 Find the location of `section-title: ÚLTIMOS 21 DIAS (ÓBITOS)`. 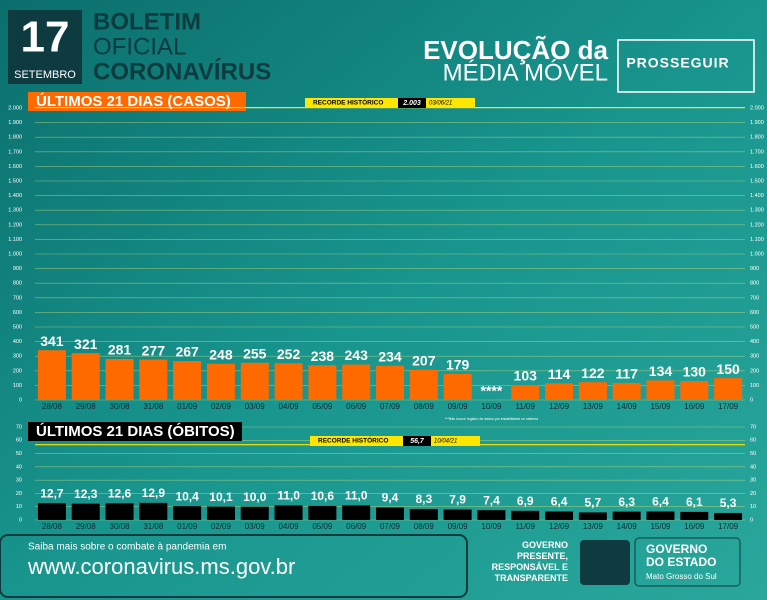

section-title: ÚLTIMOS 21 DIAS (ÓBITOS) is located at coordinates (135, 431).